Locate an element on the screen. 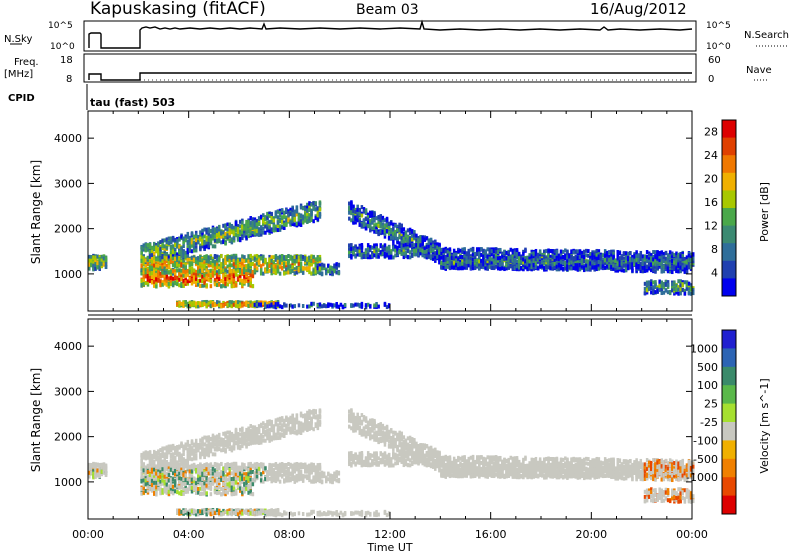 The image size is (800, 554). beam-title: Beam 03 is located at coordinates (387, 10).